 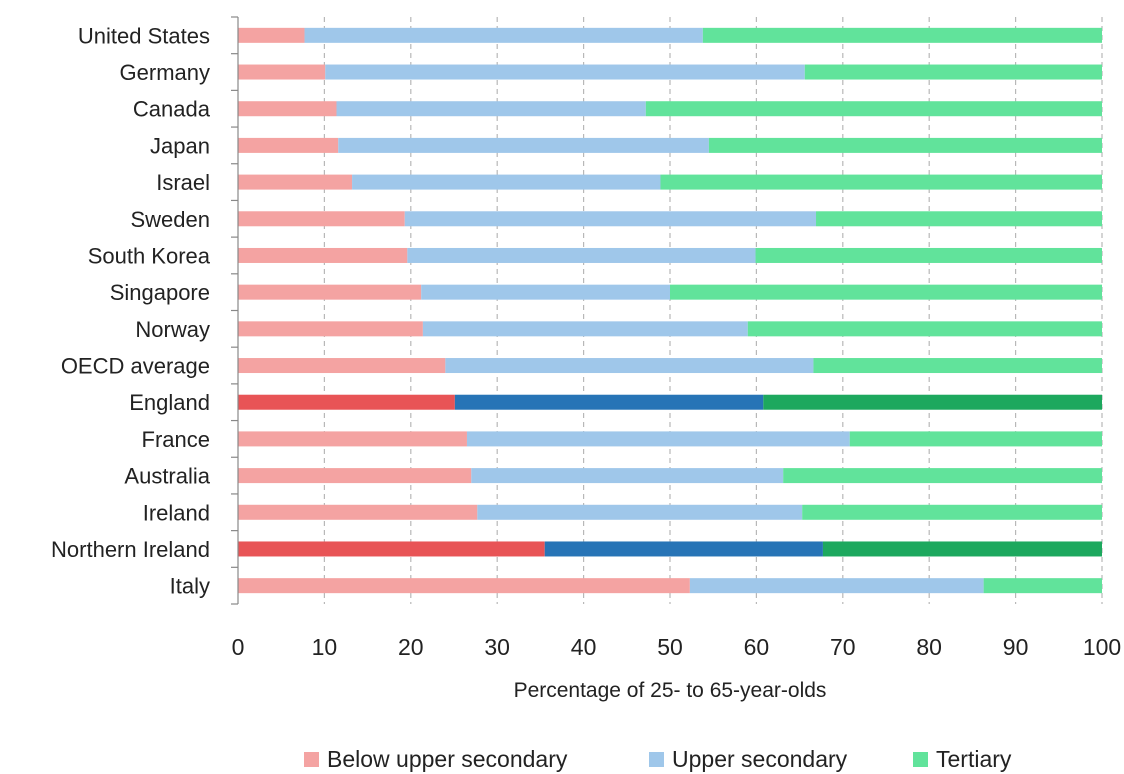 What do you see at coordinates (235, 310) in the screenshot?
I see `axes` at bounding box center [235, 310].